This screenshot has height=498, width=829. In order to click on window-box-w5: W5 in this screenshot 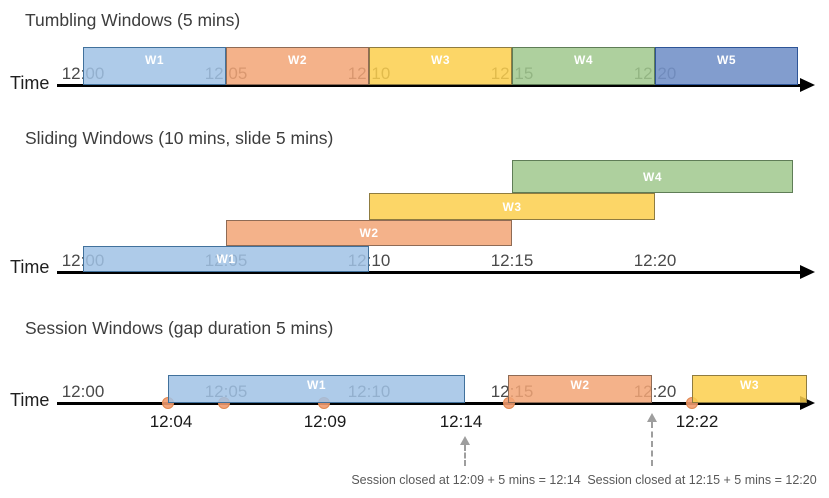, I will do `click(726, 66)`.